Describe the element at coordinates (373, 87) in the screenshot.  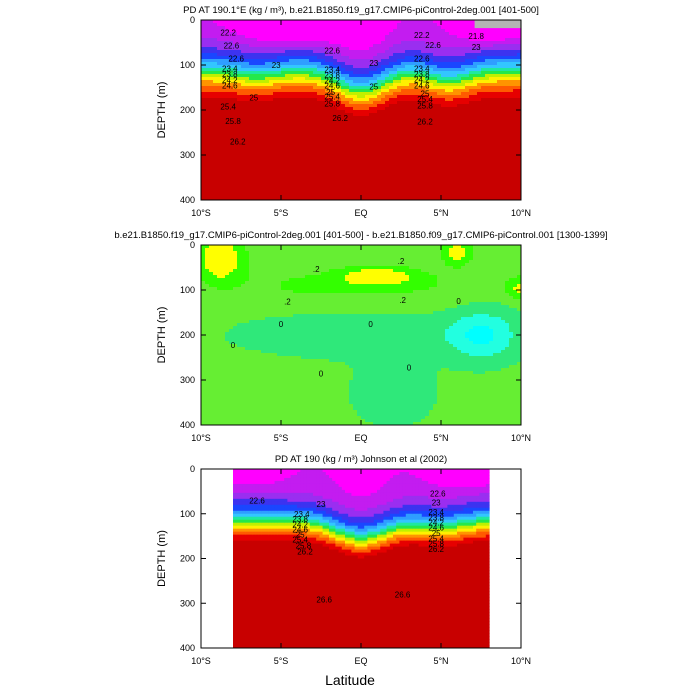
I see `contour-label: 25` at that location.